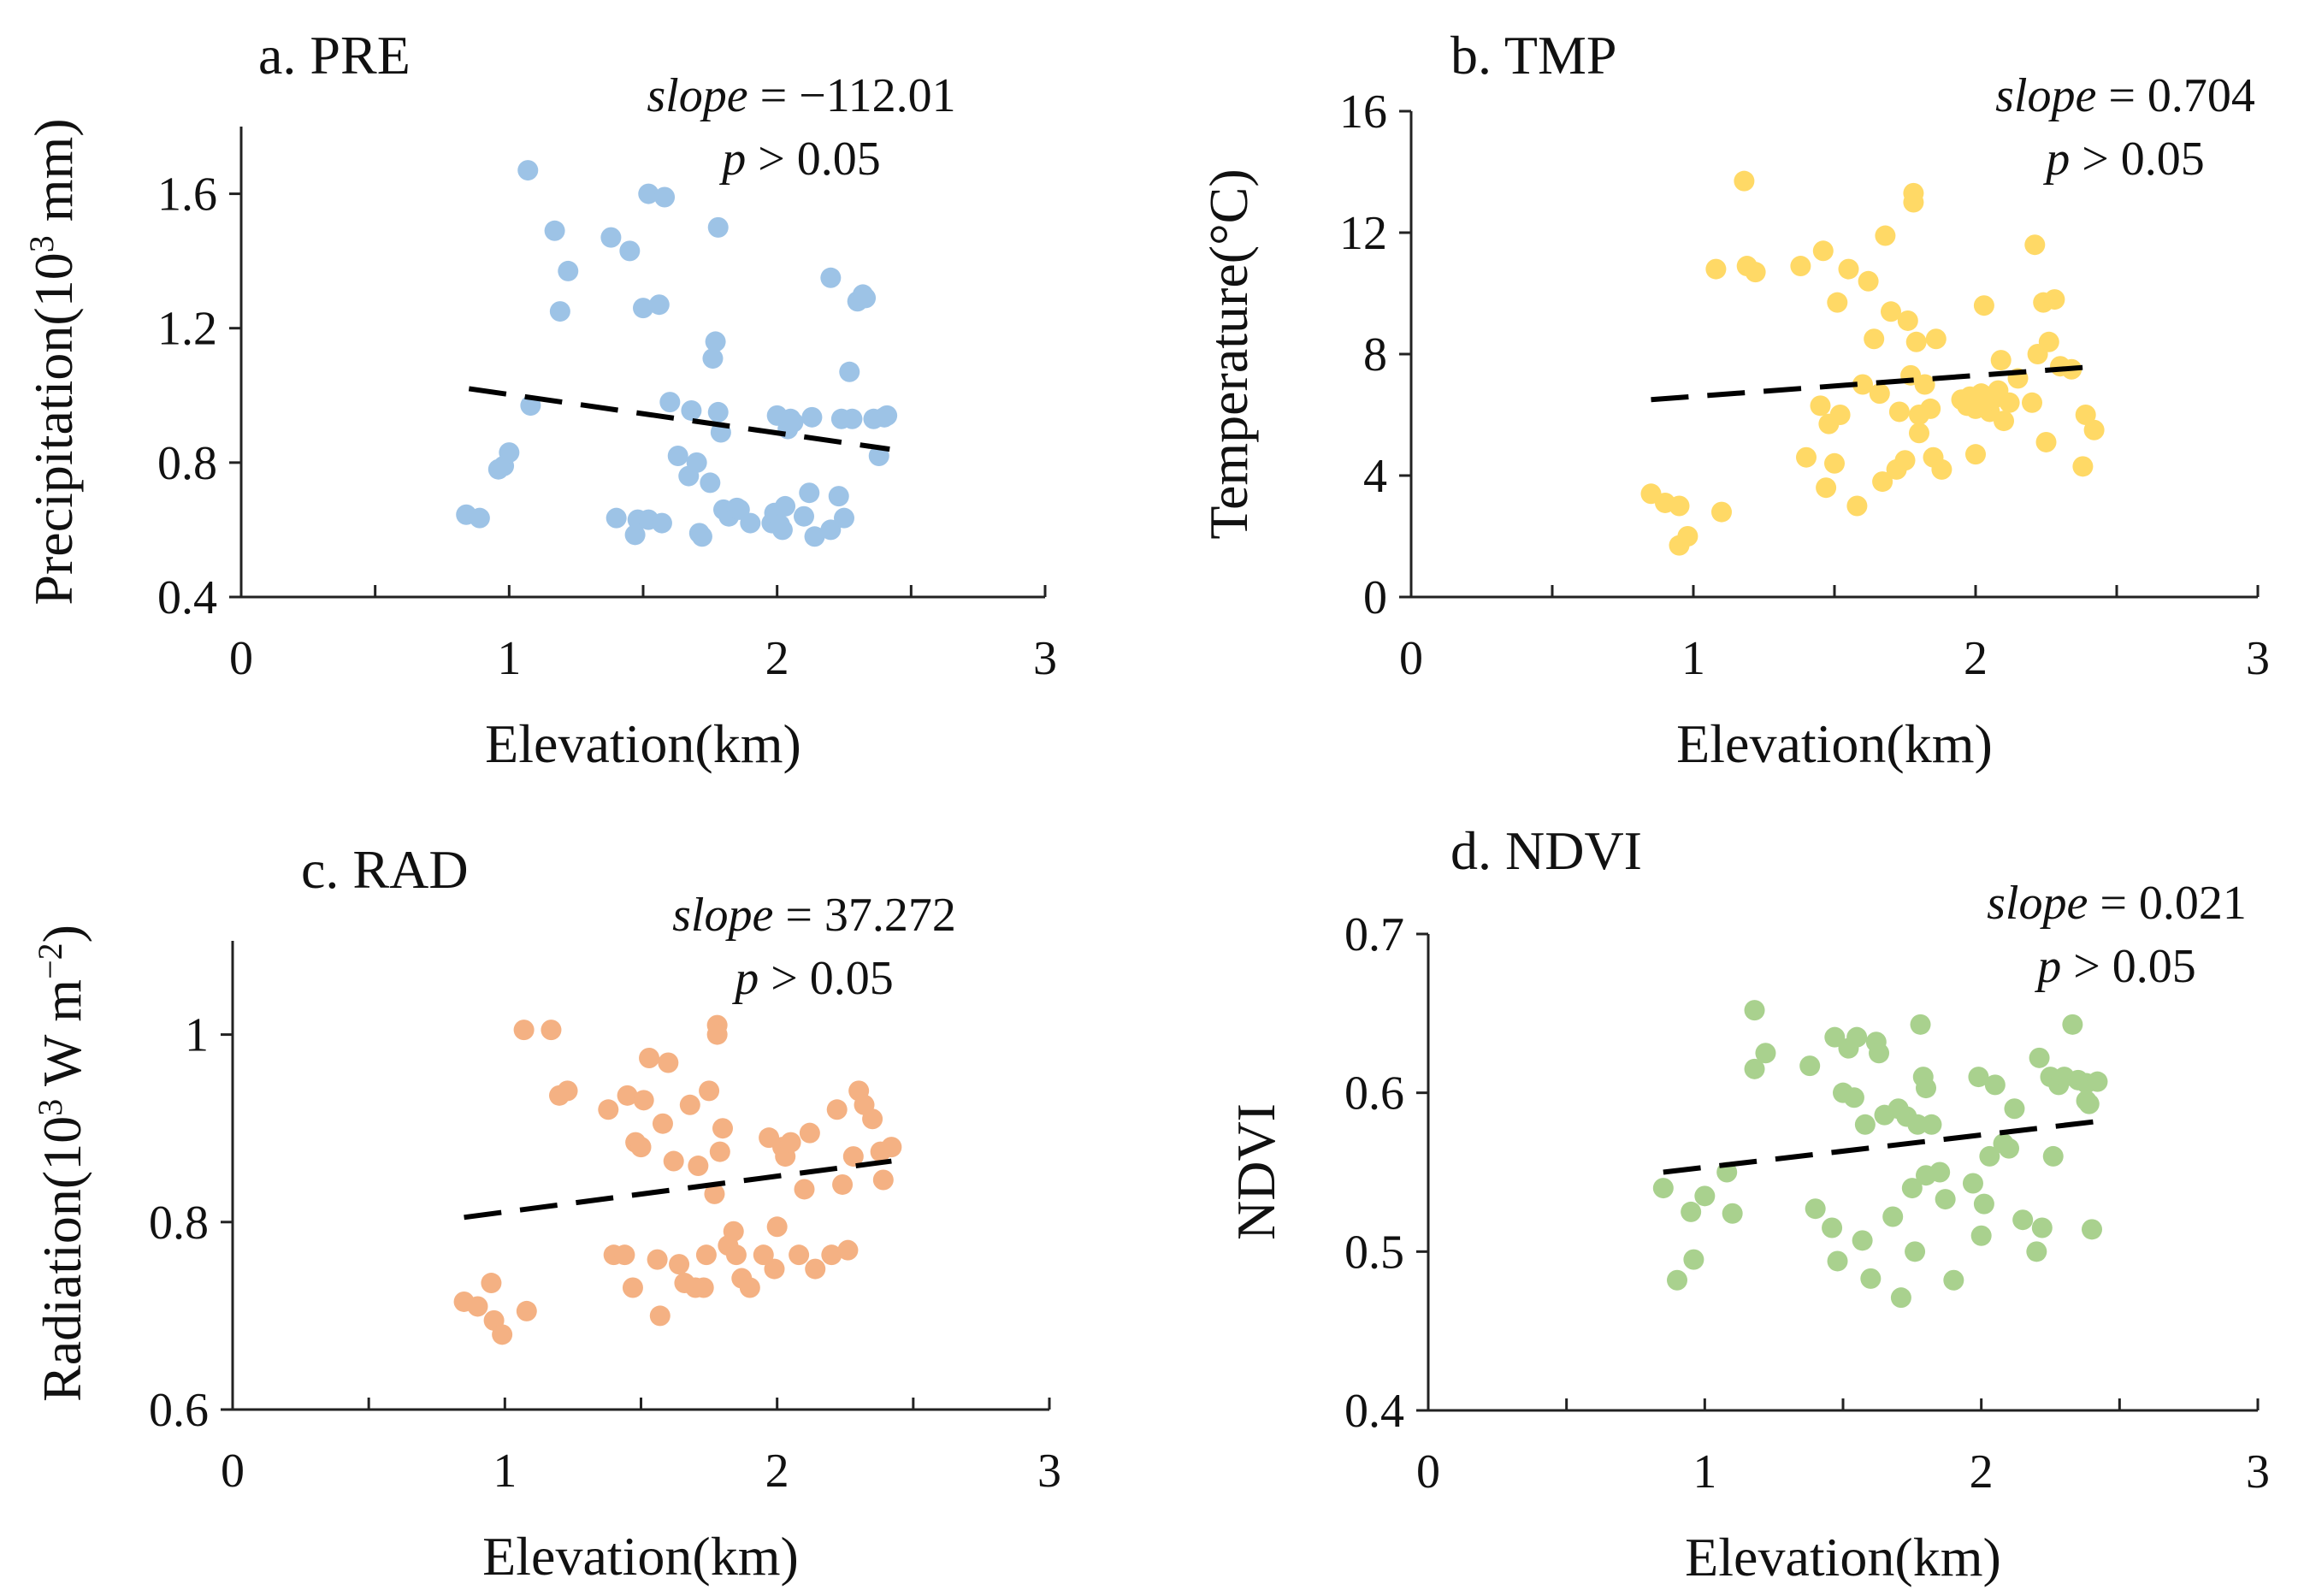  Describe the element at coordinates (187, 195) in the screenshot. I see `y-tick-label: 1.6` at that location.